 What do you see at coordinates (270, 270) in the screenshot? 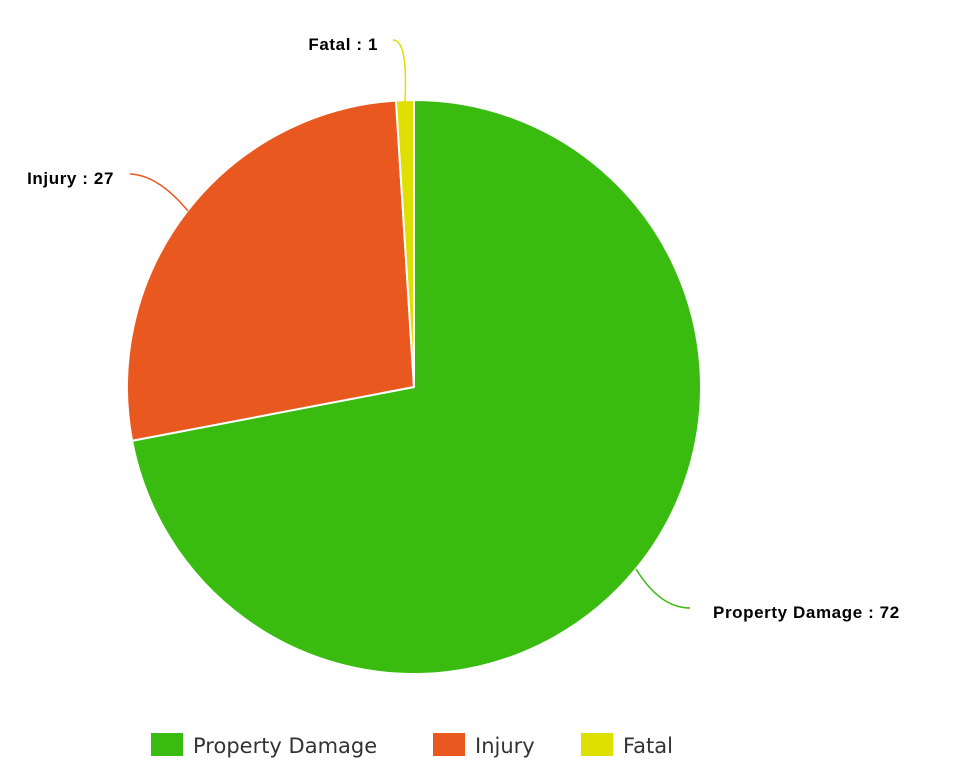
I see `pie-slice-injury` at bounding box center [270, 270].